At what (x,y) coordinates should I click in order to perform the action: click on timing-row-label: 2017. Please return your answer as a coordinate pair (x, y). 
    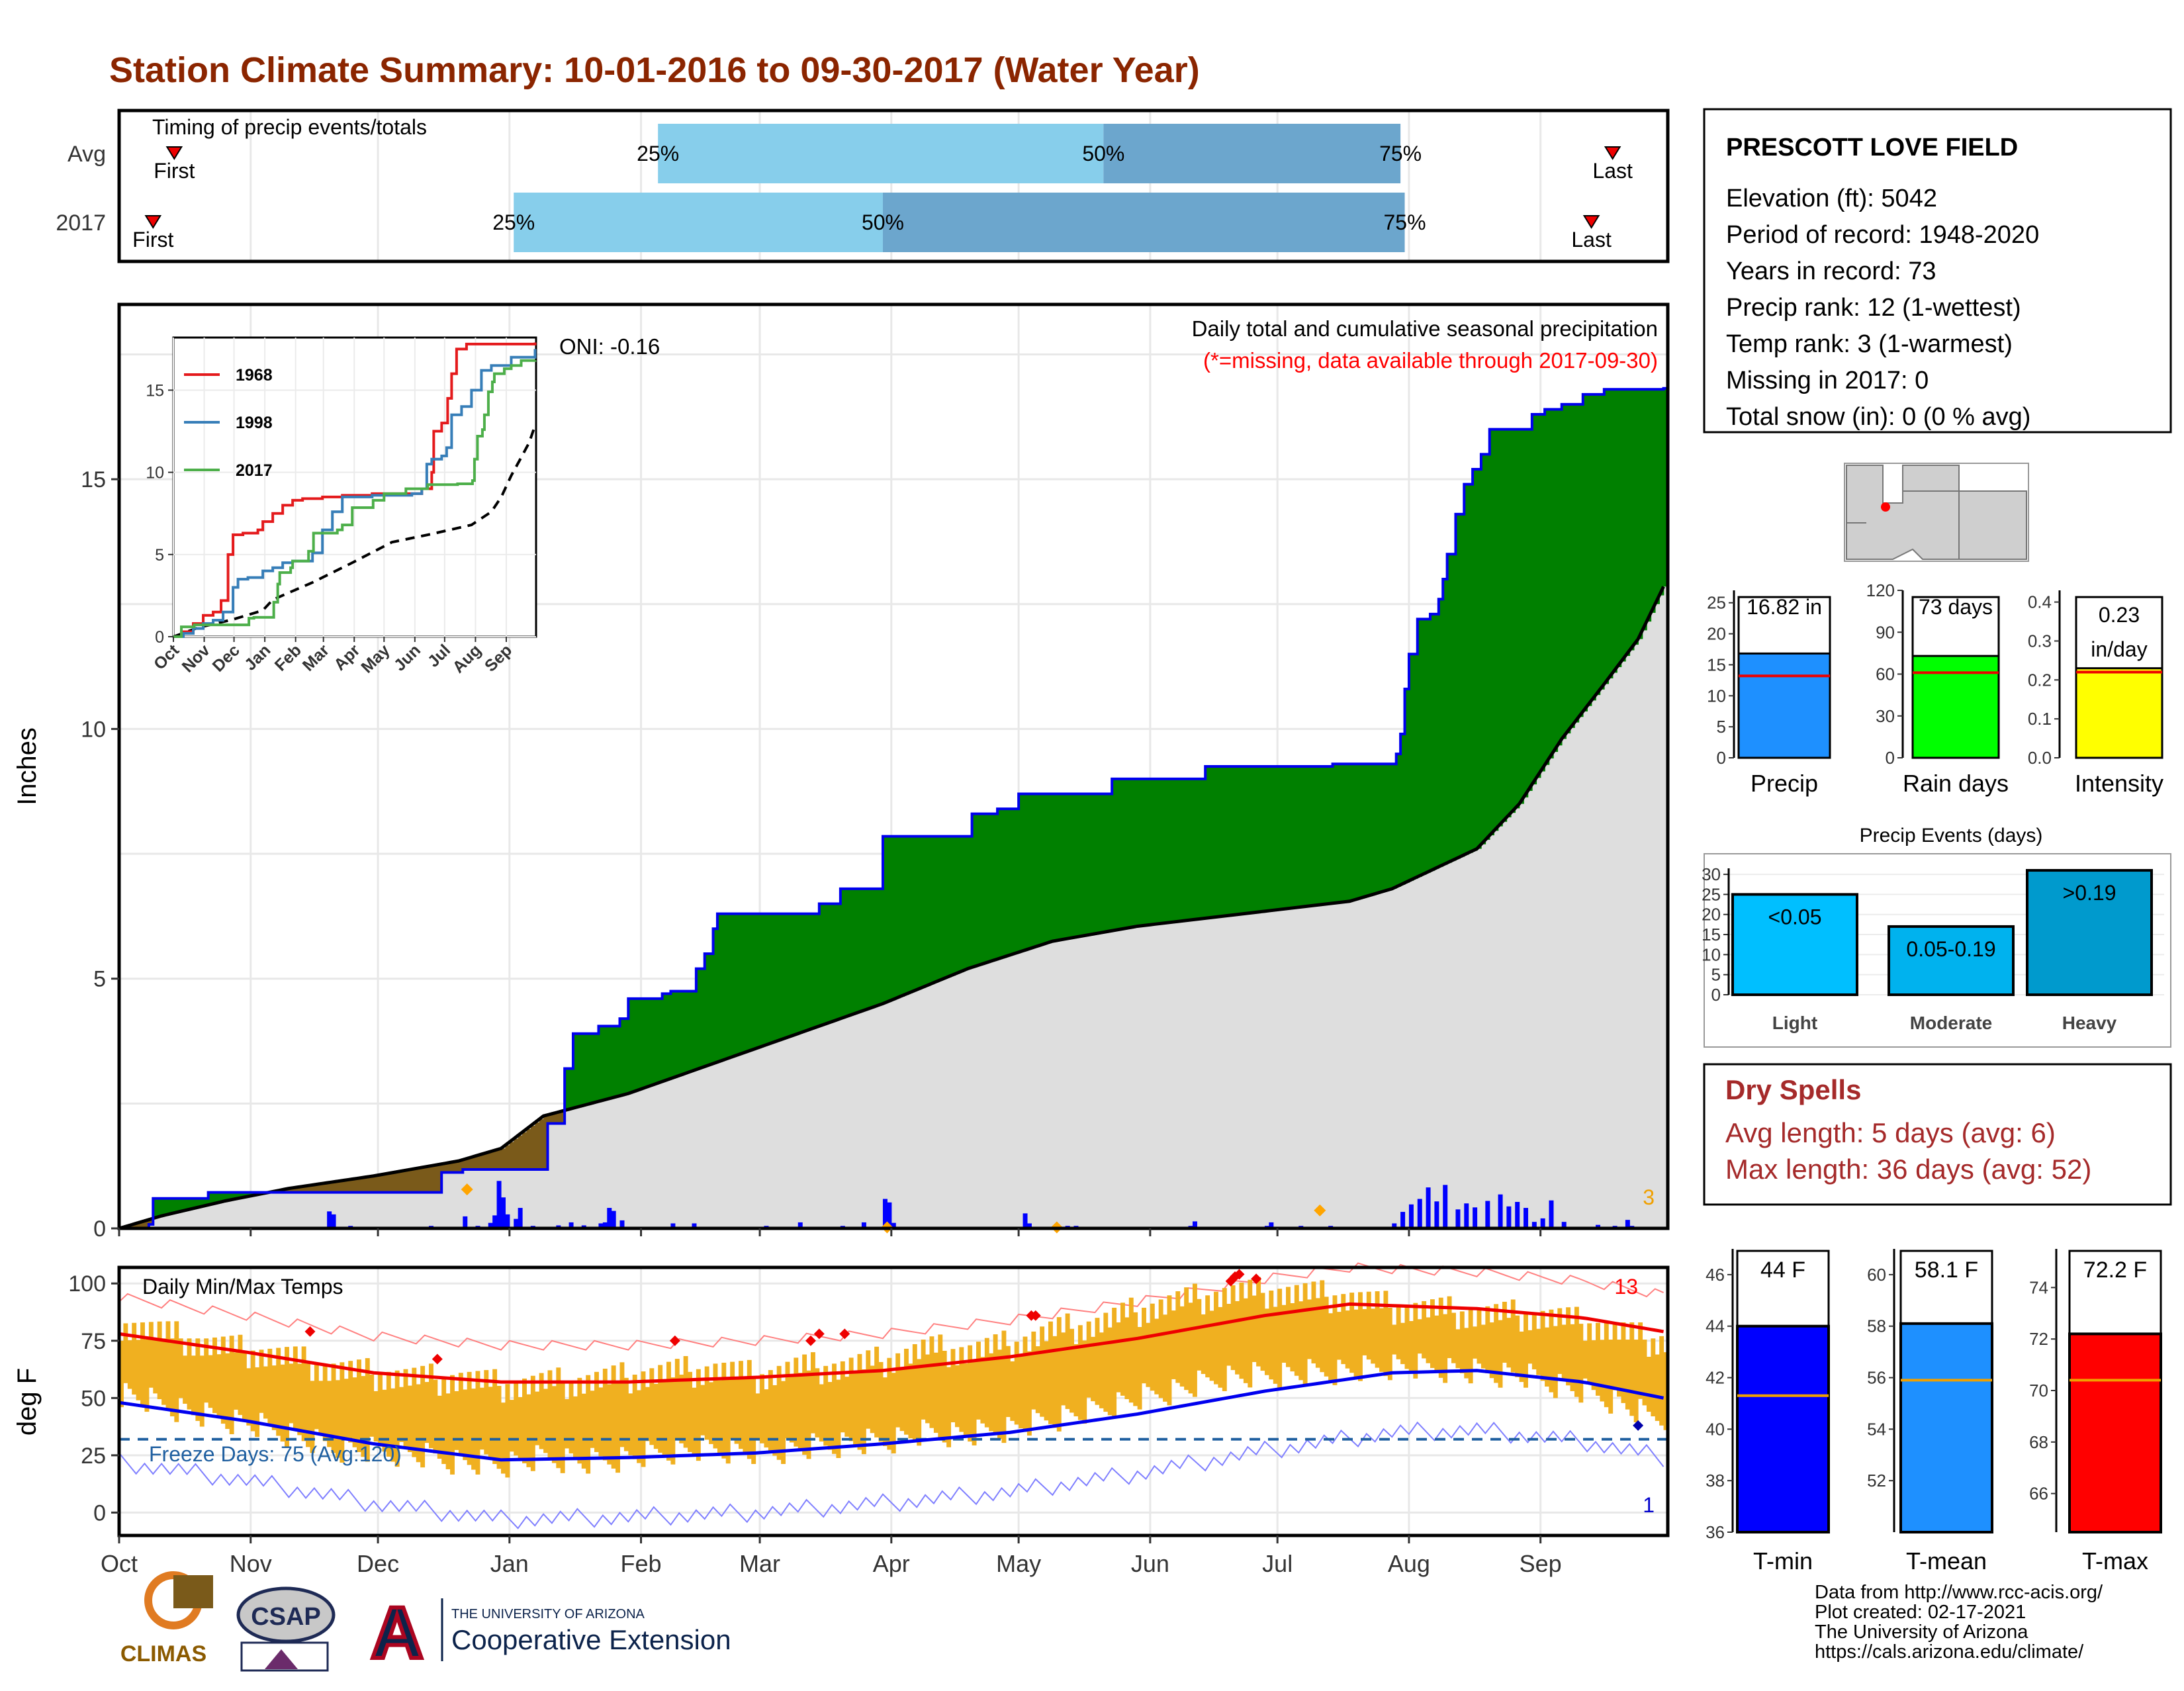
    Looking at the image, I should click on (81, 223).